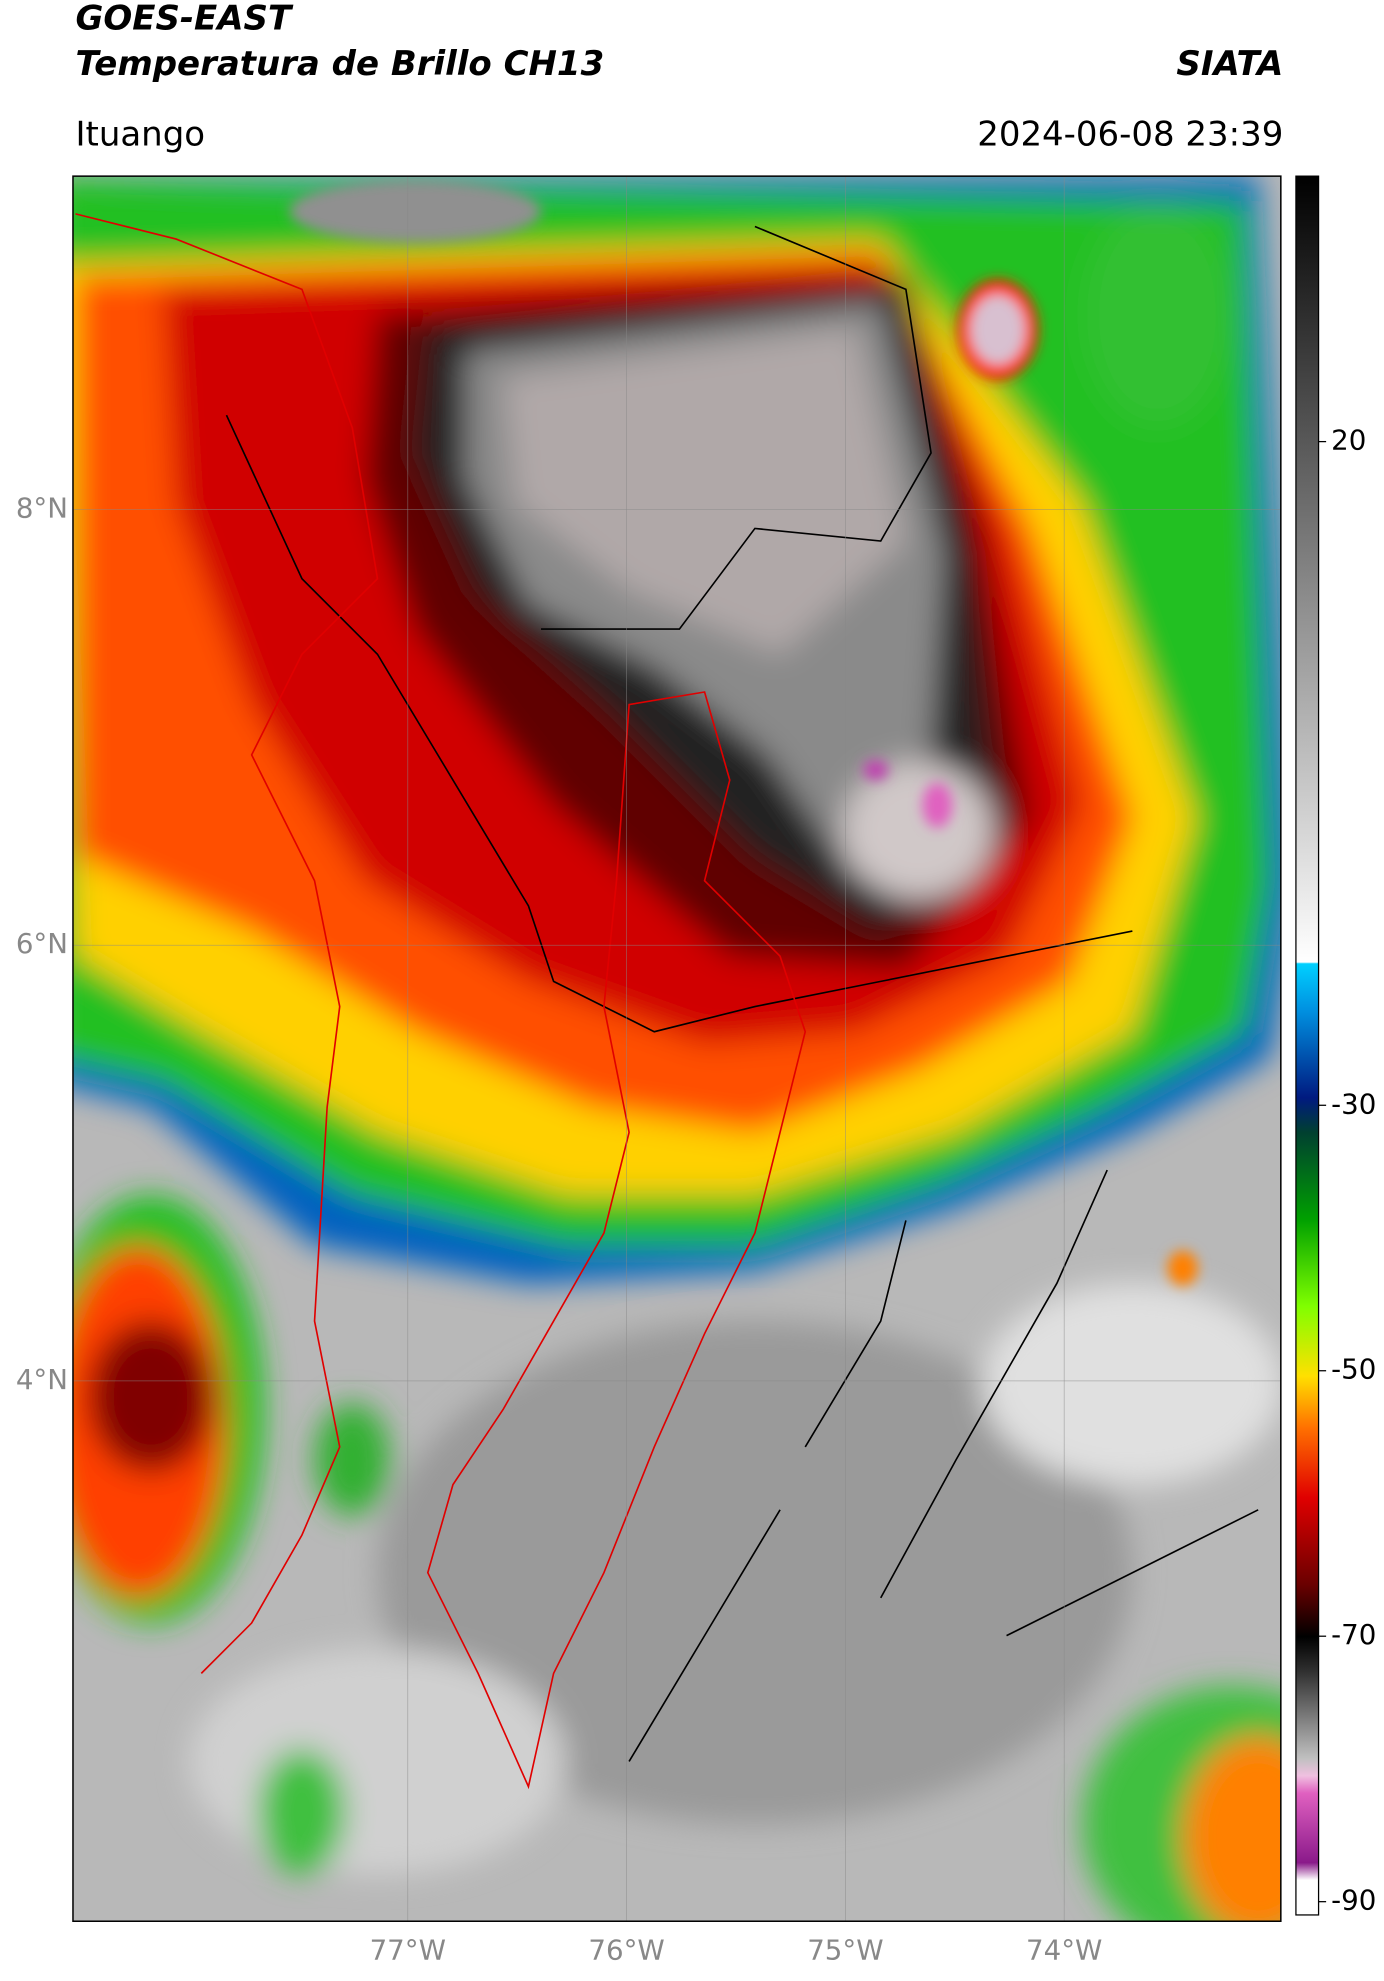 The height and width of the screenshot is (1981, 1384). I want to click on colorbar-ticks: 20 -30 -50 -70 -90, so click(1347, 1170).